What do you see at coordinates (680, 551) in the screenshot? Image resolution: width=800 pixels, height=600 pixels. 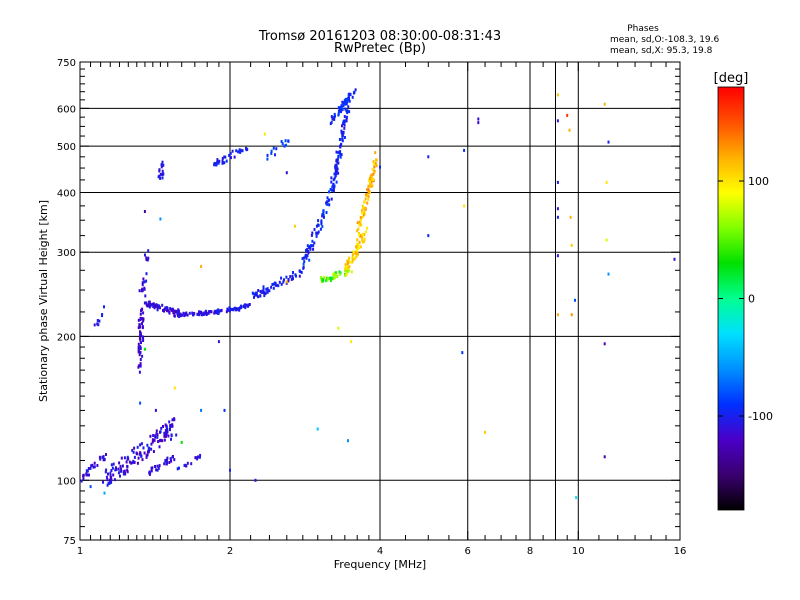 I see `x-tick-label: 16` at bounding box center [680, 551].